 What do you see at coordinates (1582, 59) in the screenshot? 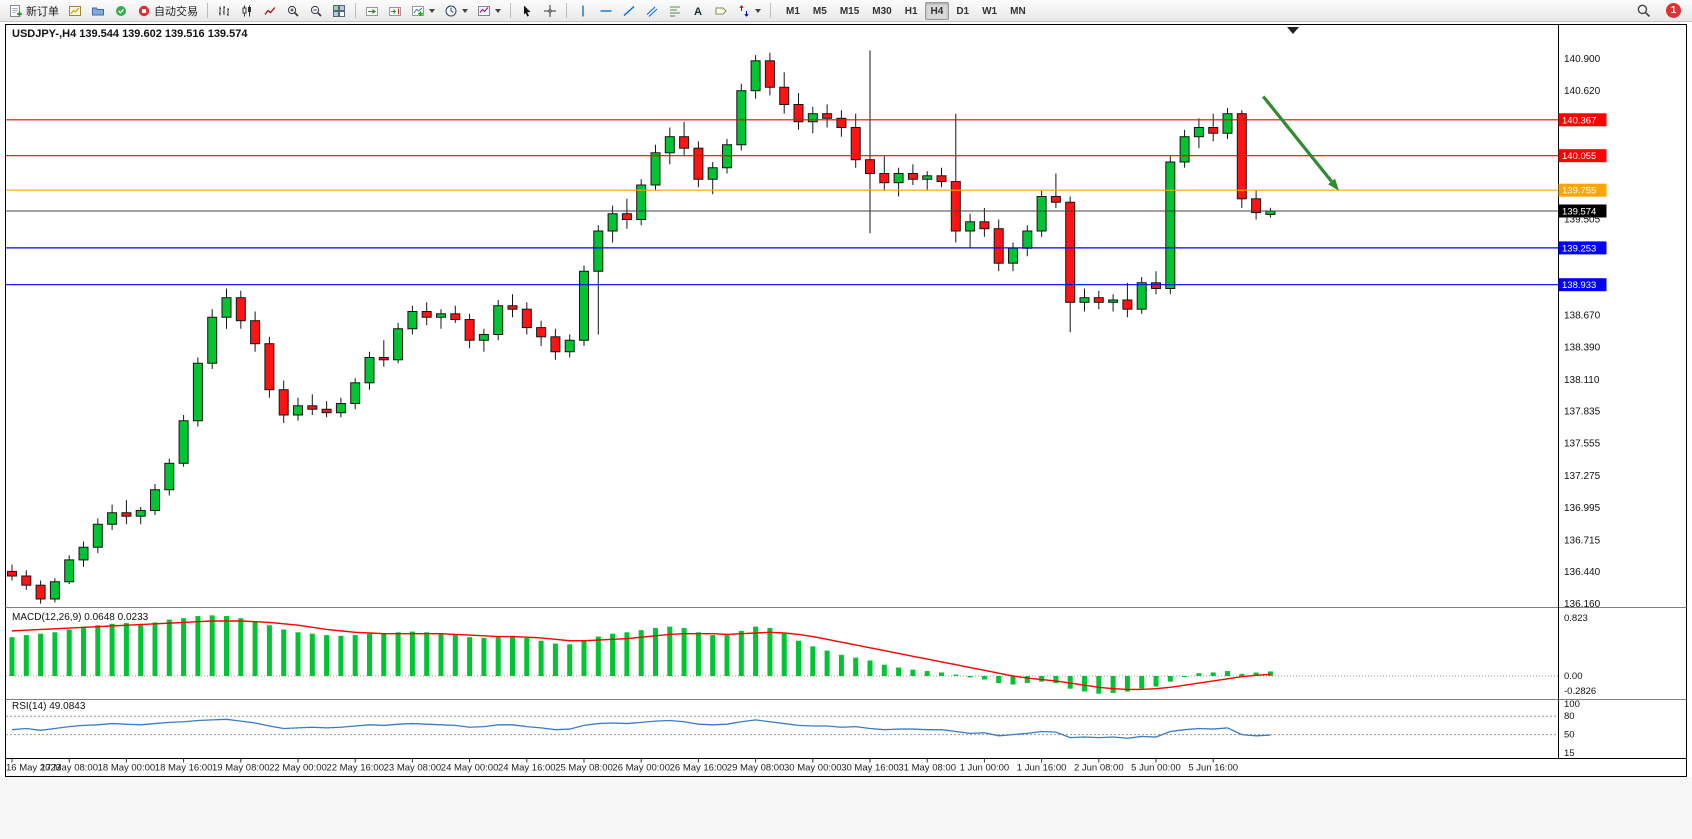
I see `svg-text: 140.900` at bounding box center [1582, 59].